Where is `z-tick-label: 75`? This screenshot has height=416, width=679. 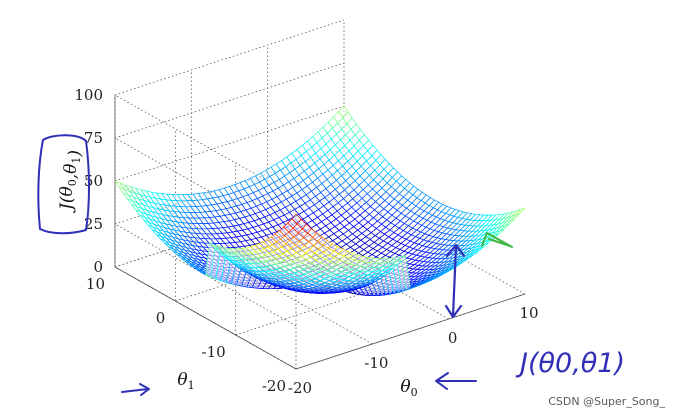
z-tick-label: 75 is located at coordinates (93, 138).